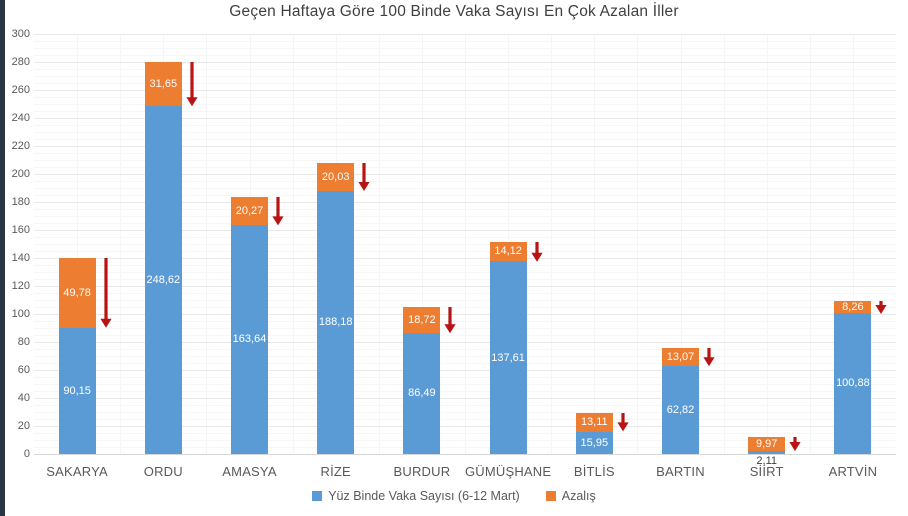 This screenshot has width=908, height=516. I want to click on decrease-value-label: 18,72, so click(422, 319).